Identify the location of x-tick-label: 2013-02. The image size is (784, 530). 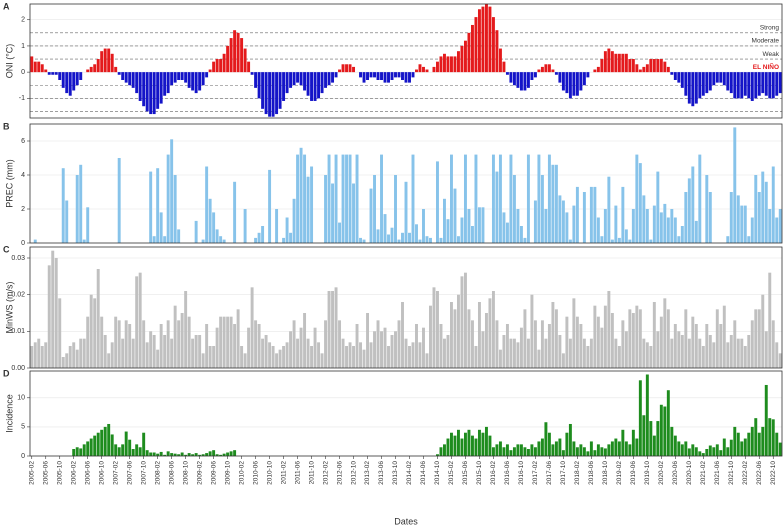
(367, 473).